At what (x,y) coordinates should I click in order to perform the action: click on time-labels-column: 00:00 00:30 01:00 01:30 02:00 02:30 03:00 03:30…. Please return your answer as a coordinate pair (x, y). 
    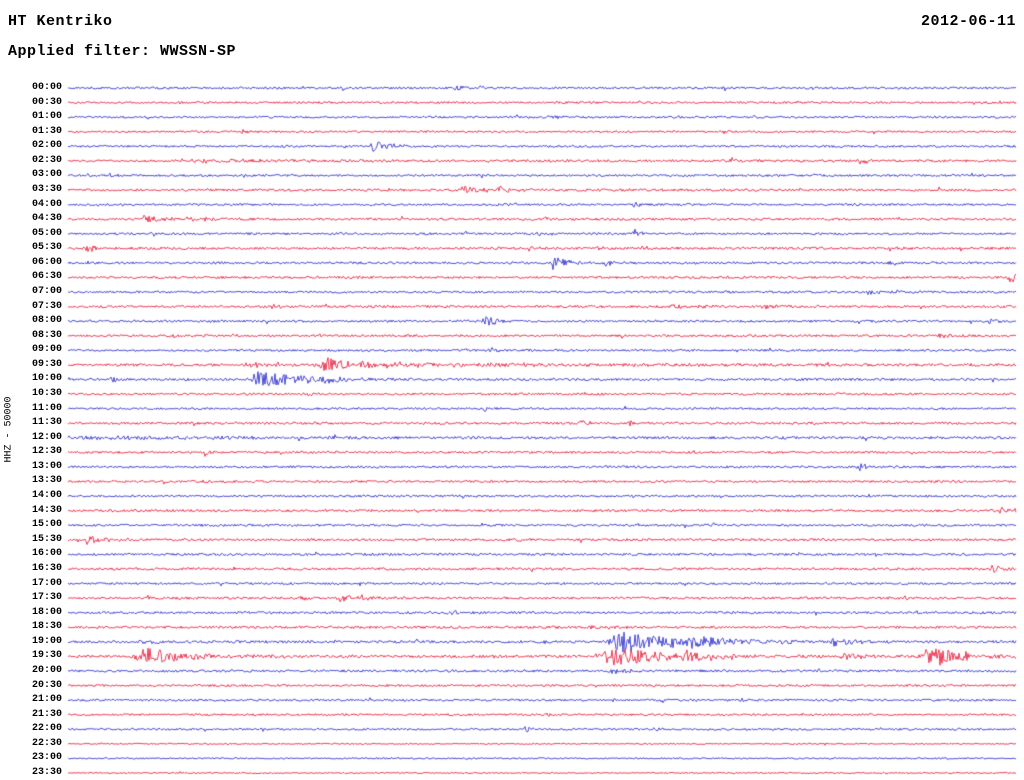
    Looking at the image, I should click on (32, 390).